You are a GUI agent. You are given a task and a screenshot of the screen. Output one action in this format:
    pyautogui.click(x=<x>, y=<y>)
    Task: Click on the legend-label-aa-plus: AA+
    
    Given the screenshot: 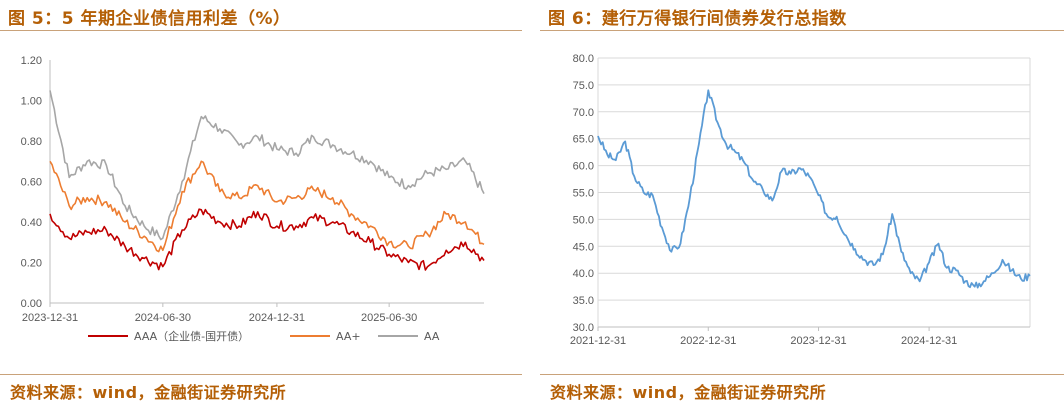 What is the action you would take?
    pyautogui.click(x=348, y=336)
    